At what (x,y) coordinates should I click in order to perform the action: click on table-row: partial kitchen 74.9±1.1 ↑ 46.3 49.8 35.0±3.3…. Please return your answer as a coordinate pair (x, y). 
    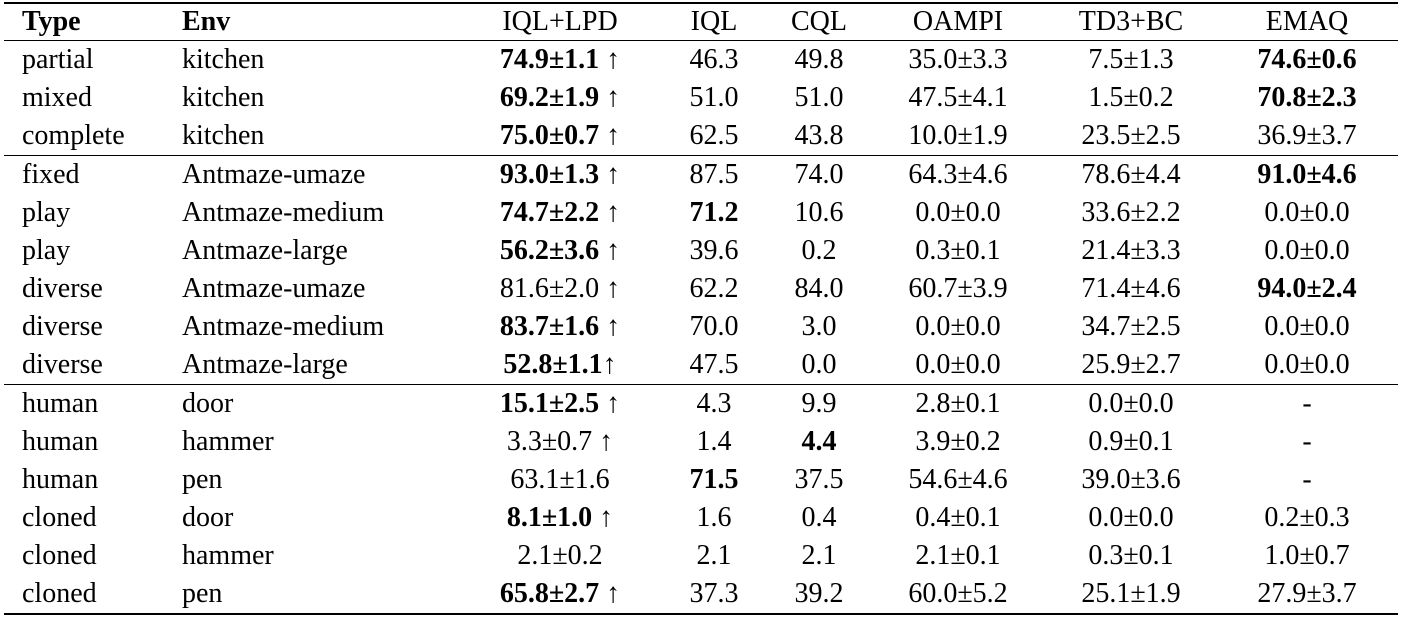
    Looking at the image, I should click on (701, 60).